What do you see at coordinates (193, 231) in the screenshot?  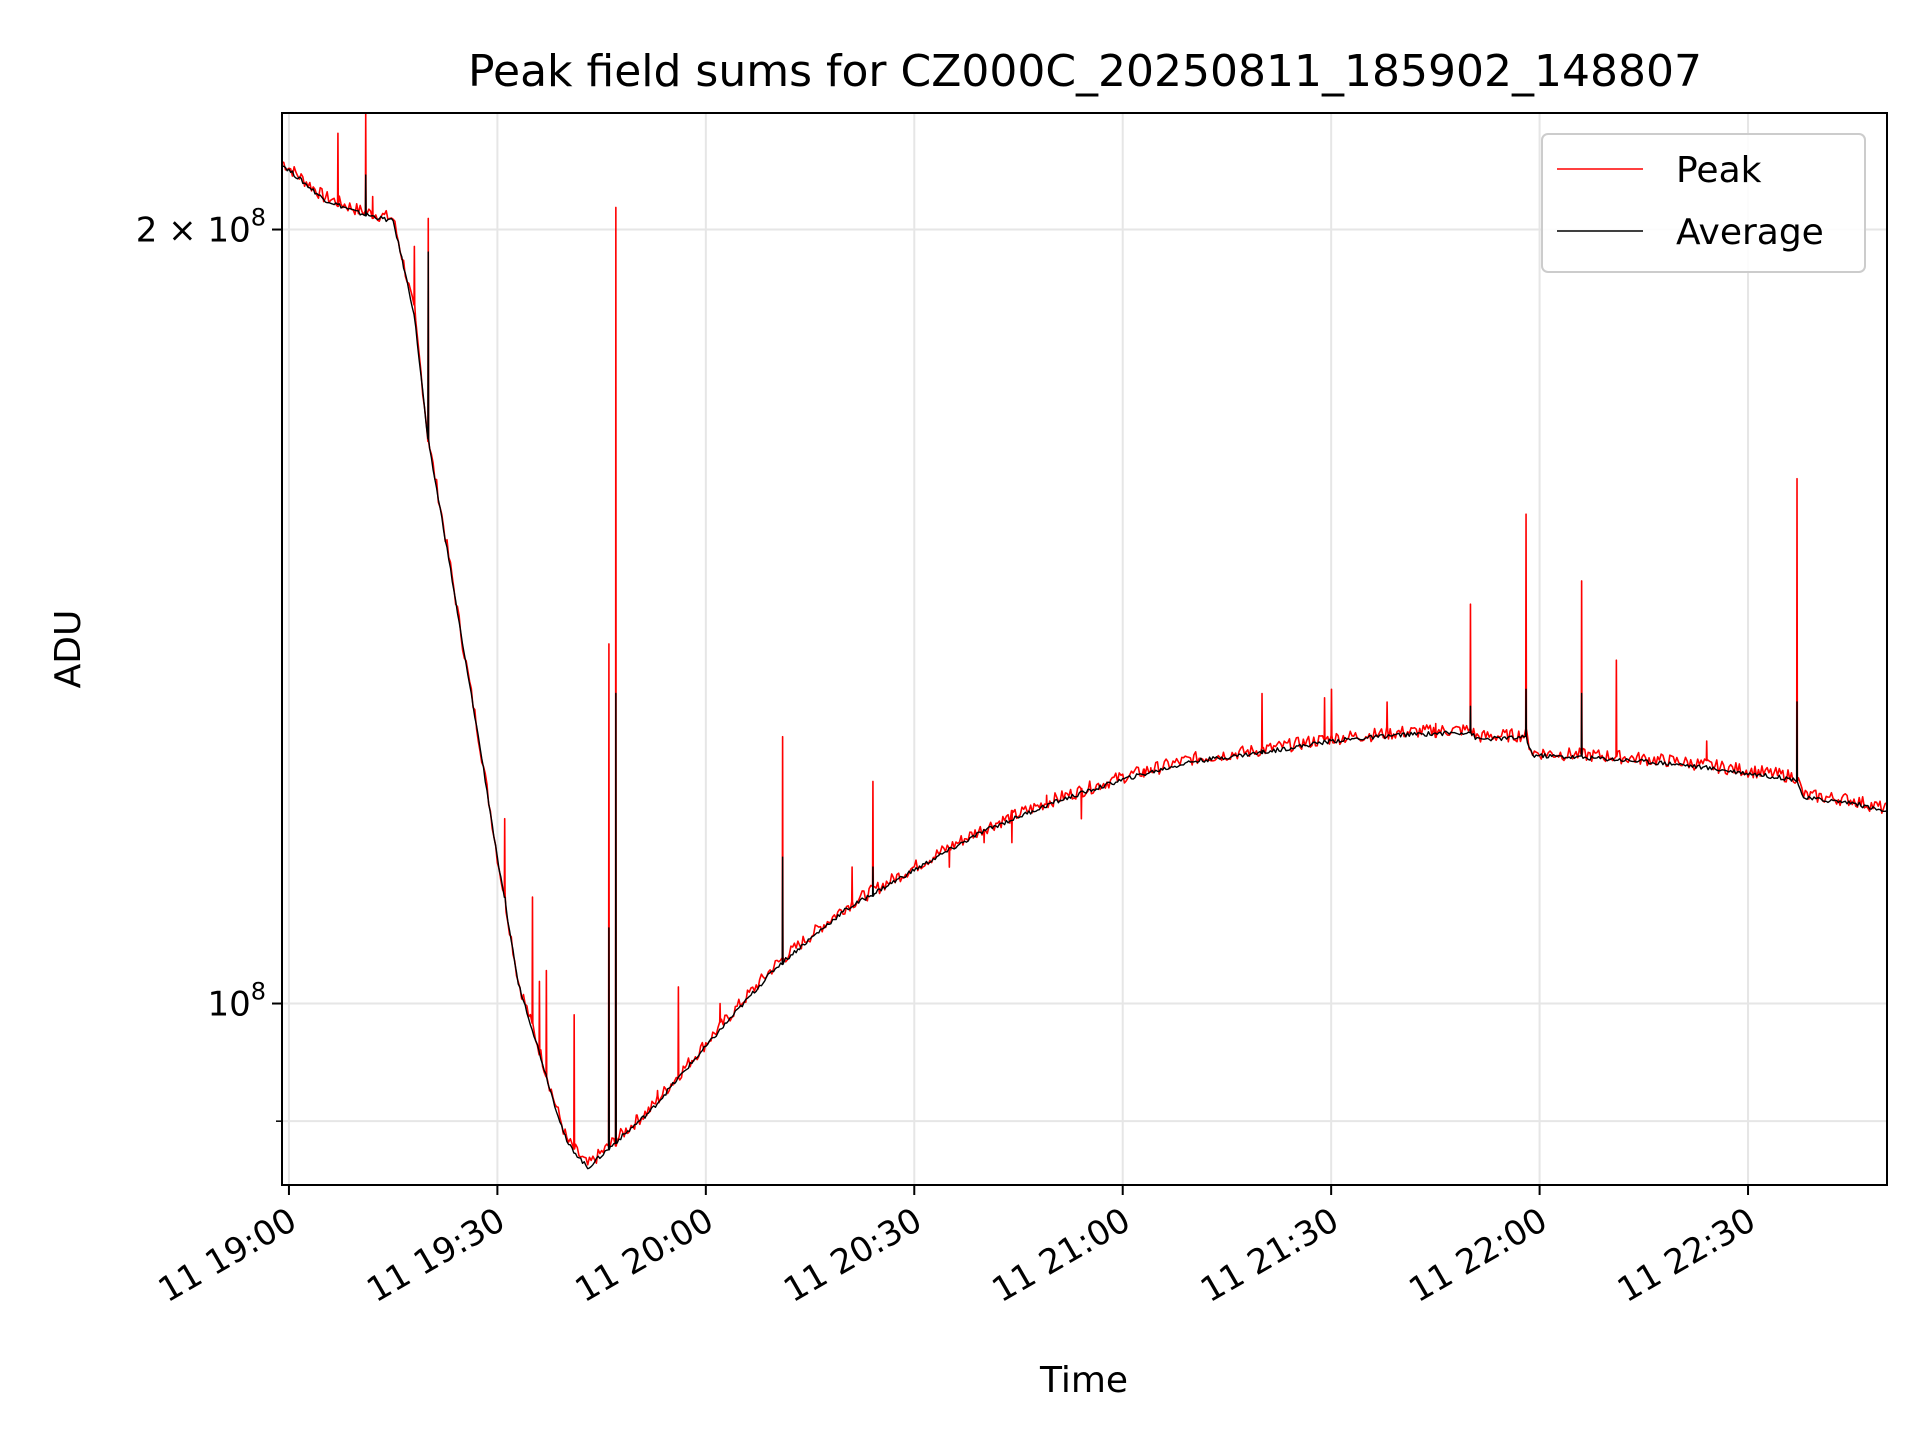 I see `y-tick-label-base: 2 × 10` at bounding box center [193, 231].